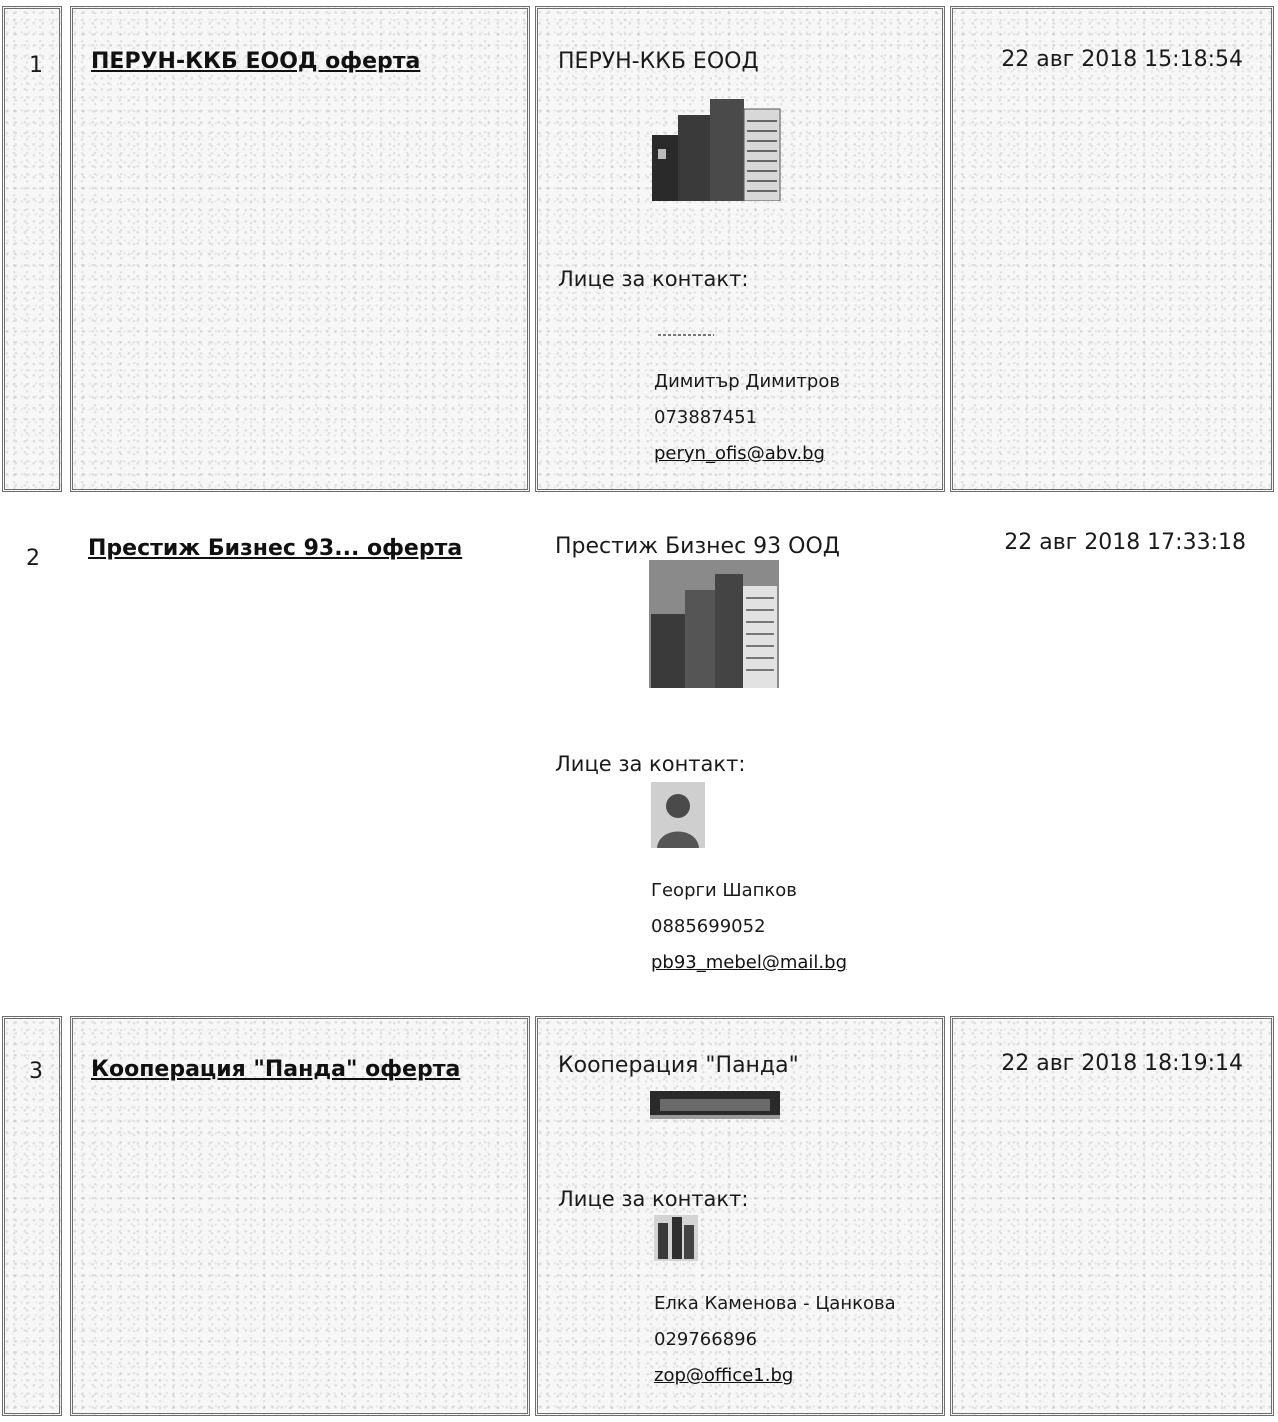 The height and width of the screenshot is (1422, 1278). I want to click on contact-email-link: pb93_mebel@mail.bg, so click(749, 962).